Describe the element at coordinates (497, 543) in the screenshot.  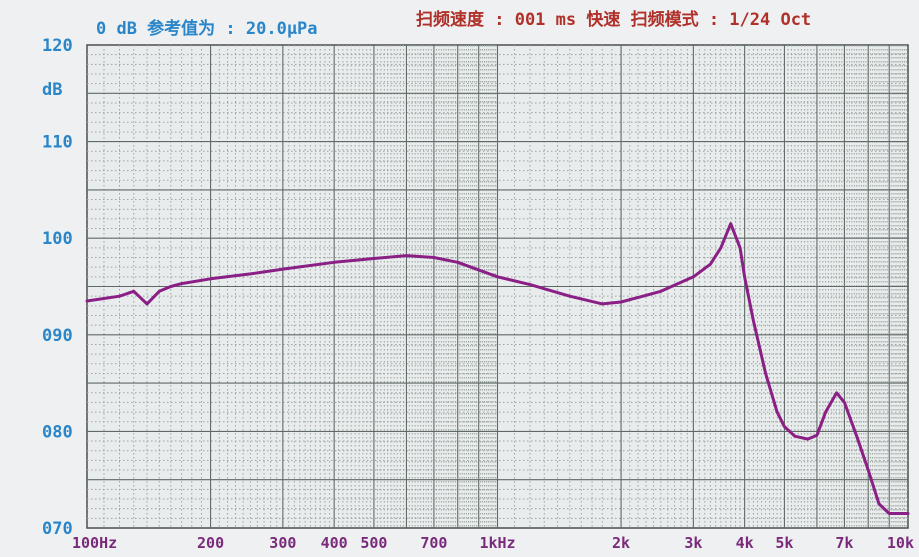
I see `x-tick-label: 1kHz` at that location.